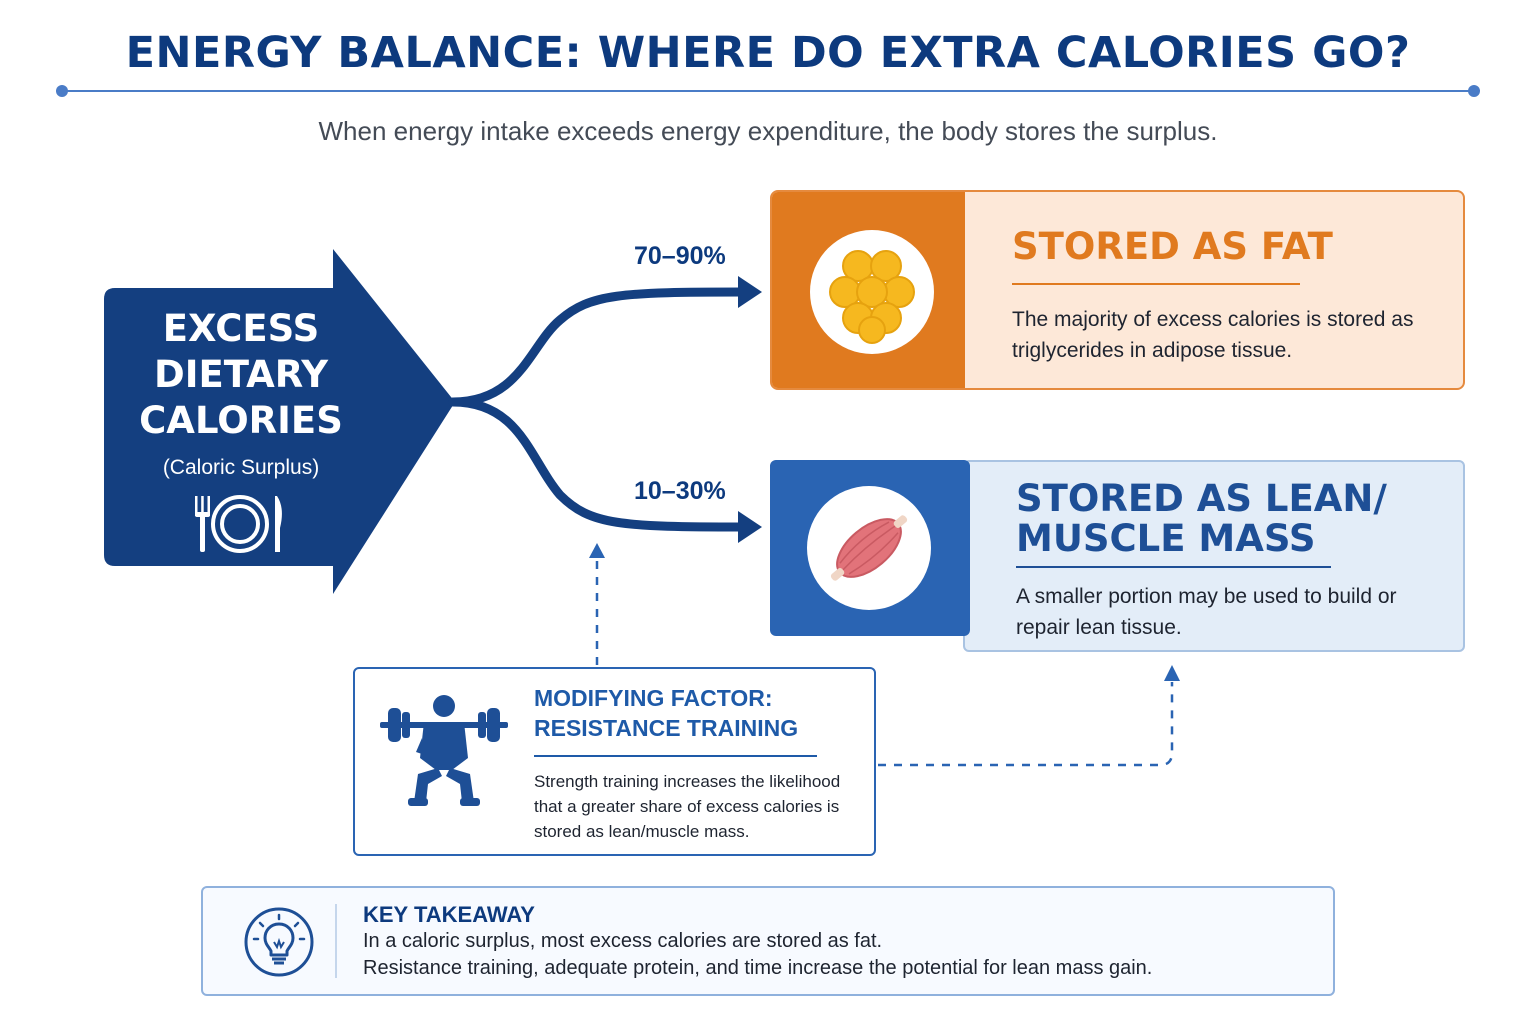 The width and height of the screenshot is (1536, 1024). Describe the element at coordinates (653, 698) in the screenshot. I see `modifier-title-line-1: MODIFYING FACTOR:` at that location.